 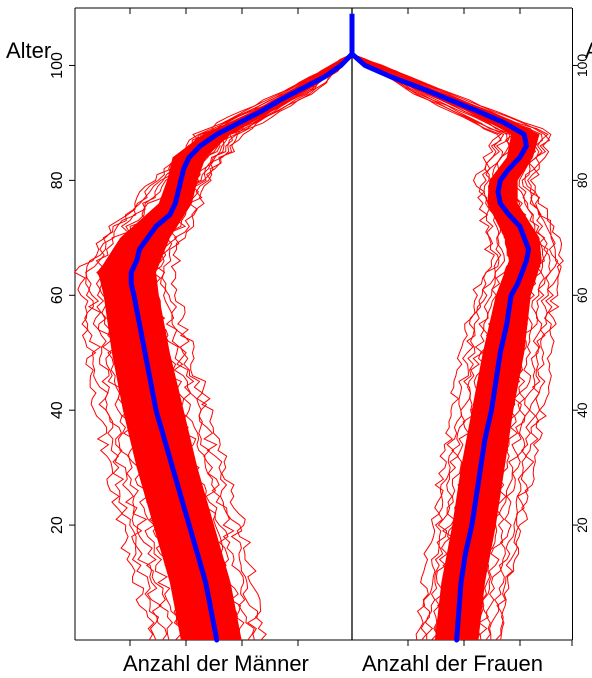 I want to click on left-ylabel: Alter, so click(x=28, y=50).